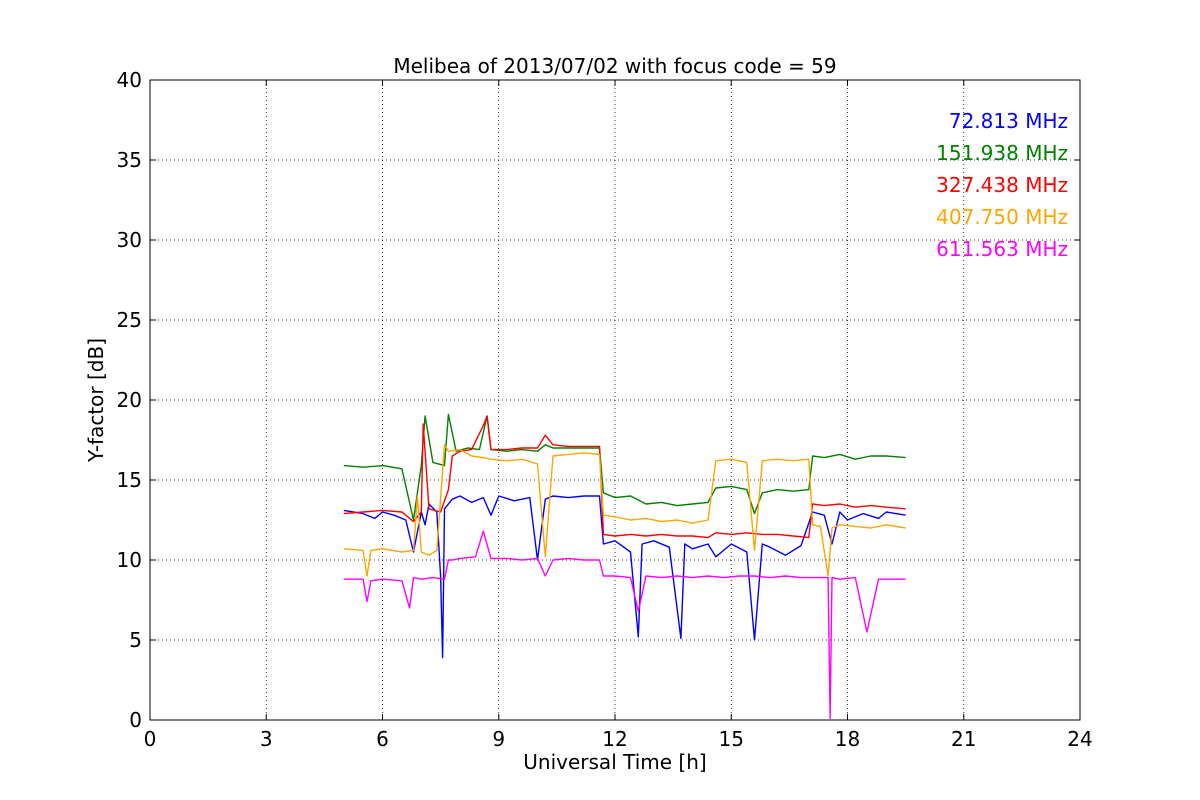 This screenshot has width=1200, height=800. Describe the element at coordinates (150, 739) in the screenshot. I see `x-tick-label: 0` at that location.